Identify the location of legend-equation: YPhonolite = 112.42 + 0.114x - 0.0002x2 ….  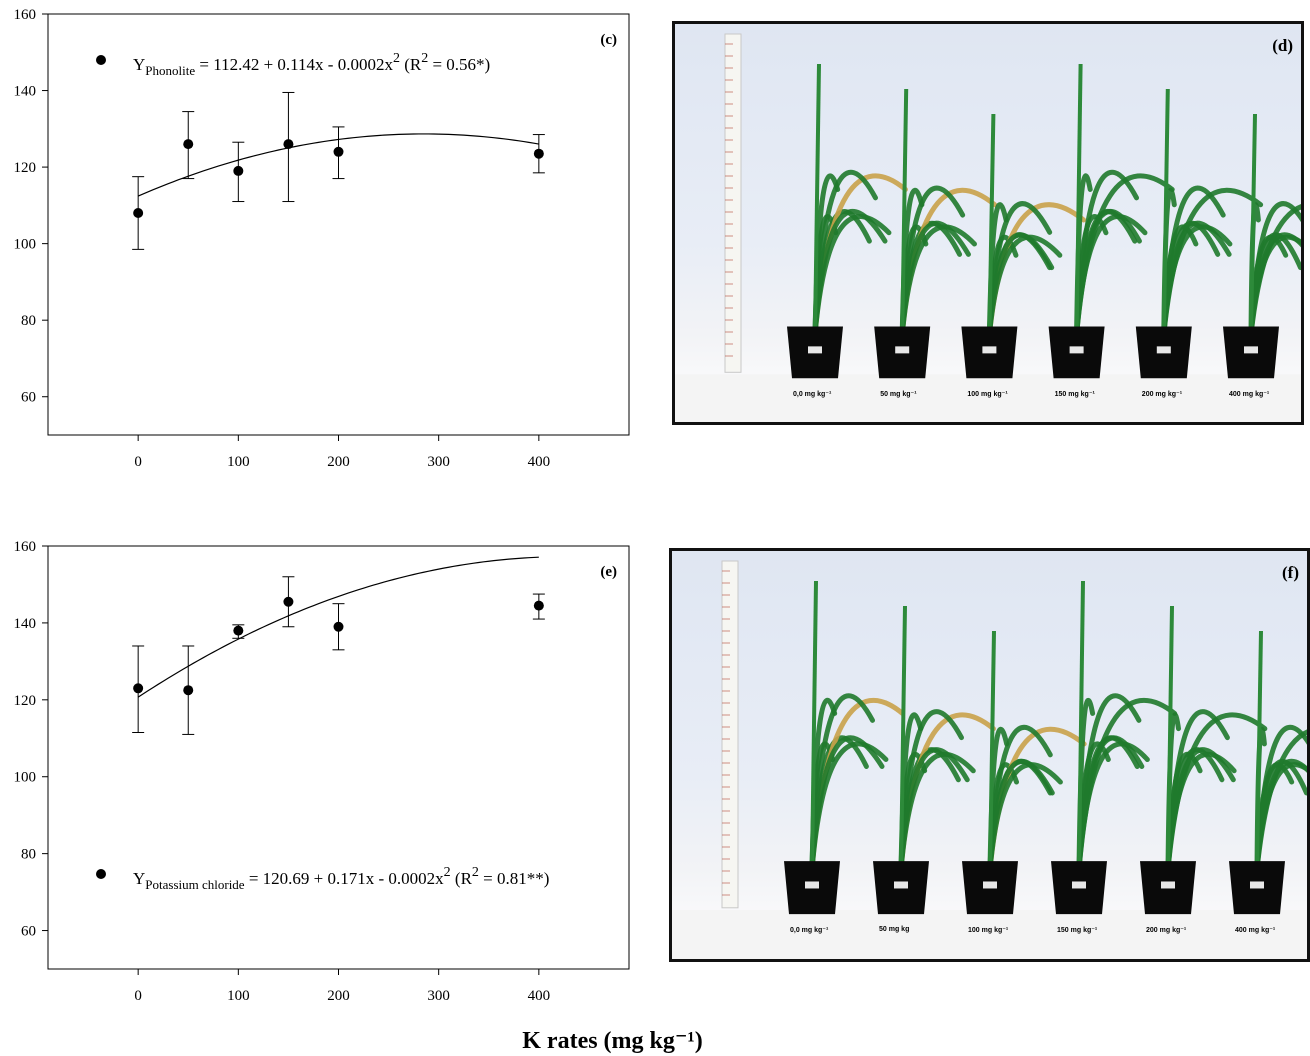
(311, 64).